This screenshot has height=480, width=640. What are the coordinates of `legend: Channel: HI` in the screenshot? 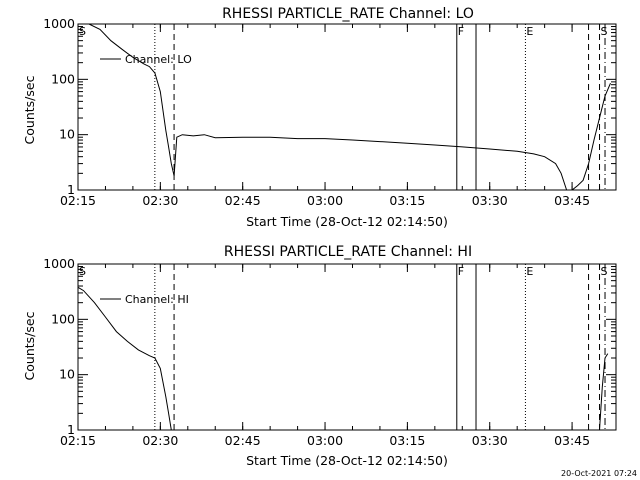 It's located at (144, 299).